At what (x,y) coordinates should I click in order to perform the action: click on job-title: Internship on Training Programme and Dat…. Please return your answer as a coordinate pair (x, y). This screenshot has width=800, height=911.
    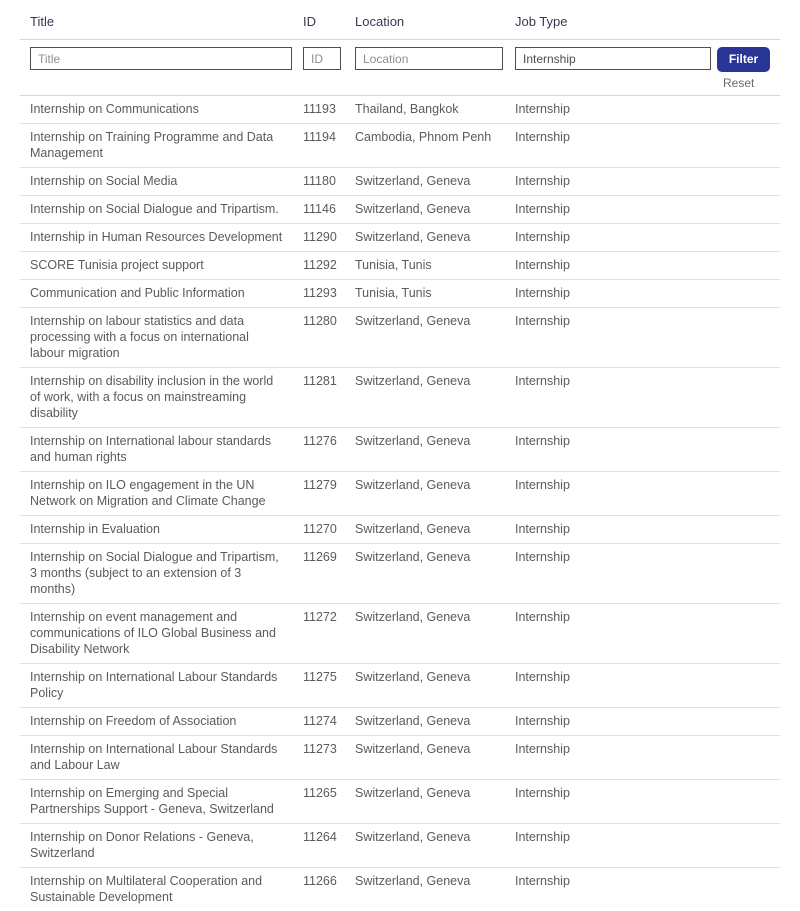
    Looking at the image, I should click on (161, 146).